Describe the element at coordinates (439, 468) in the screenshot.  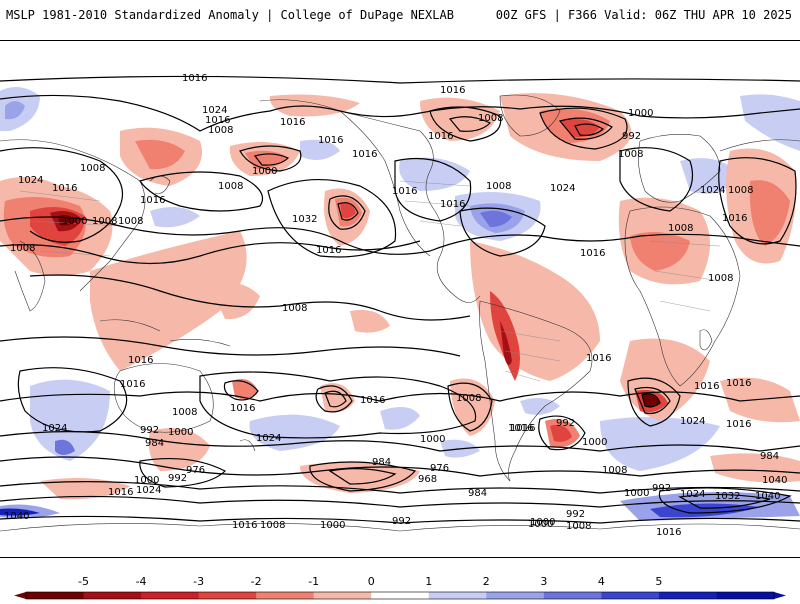
I see `isobar-label: 976` at that location.